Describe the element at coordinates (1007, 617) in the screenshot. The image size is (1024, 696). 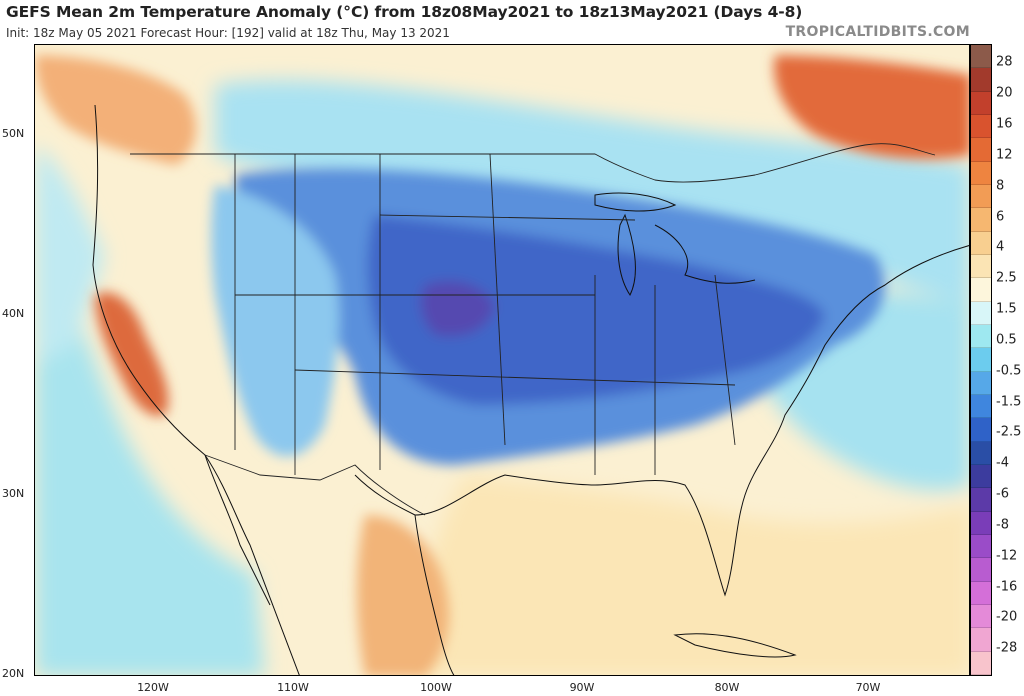
I see `colorbar-label: -20` at that location.